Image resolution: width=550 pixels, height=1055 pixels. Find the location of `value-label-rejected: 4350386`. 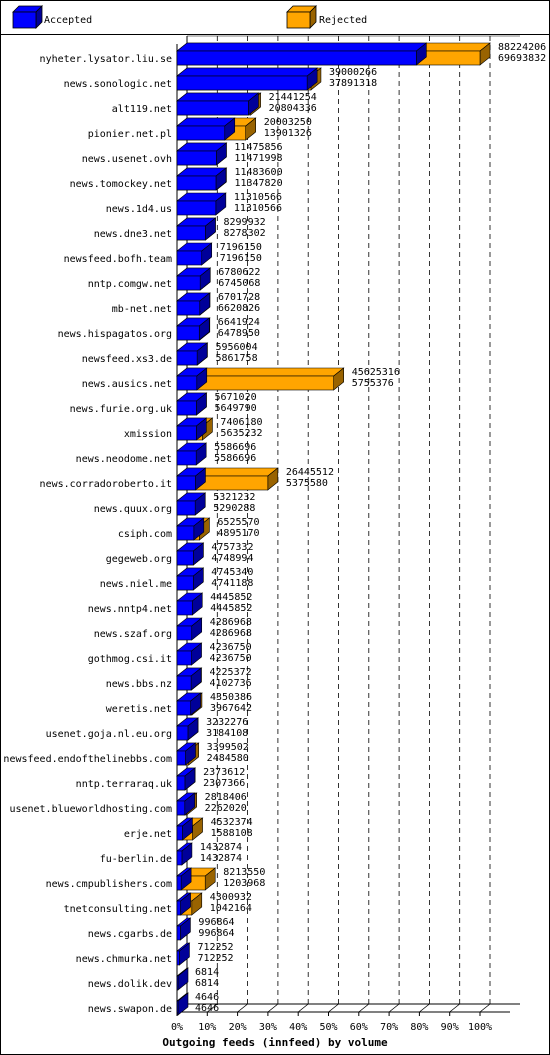

value-label-rejected: 4350386 is located at coordinates (231, 697).